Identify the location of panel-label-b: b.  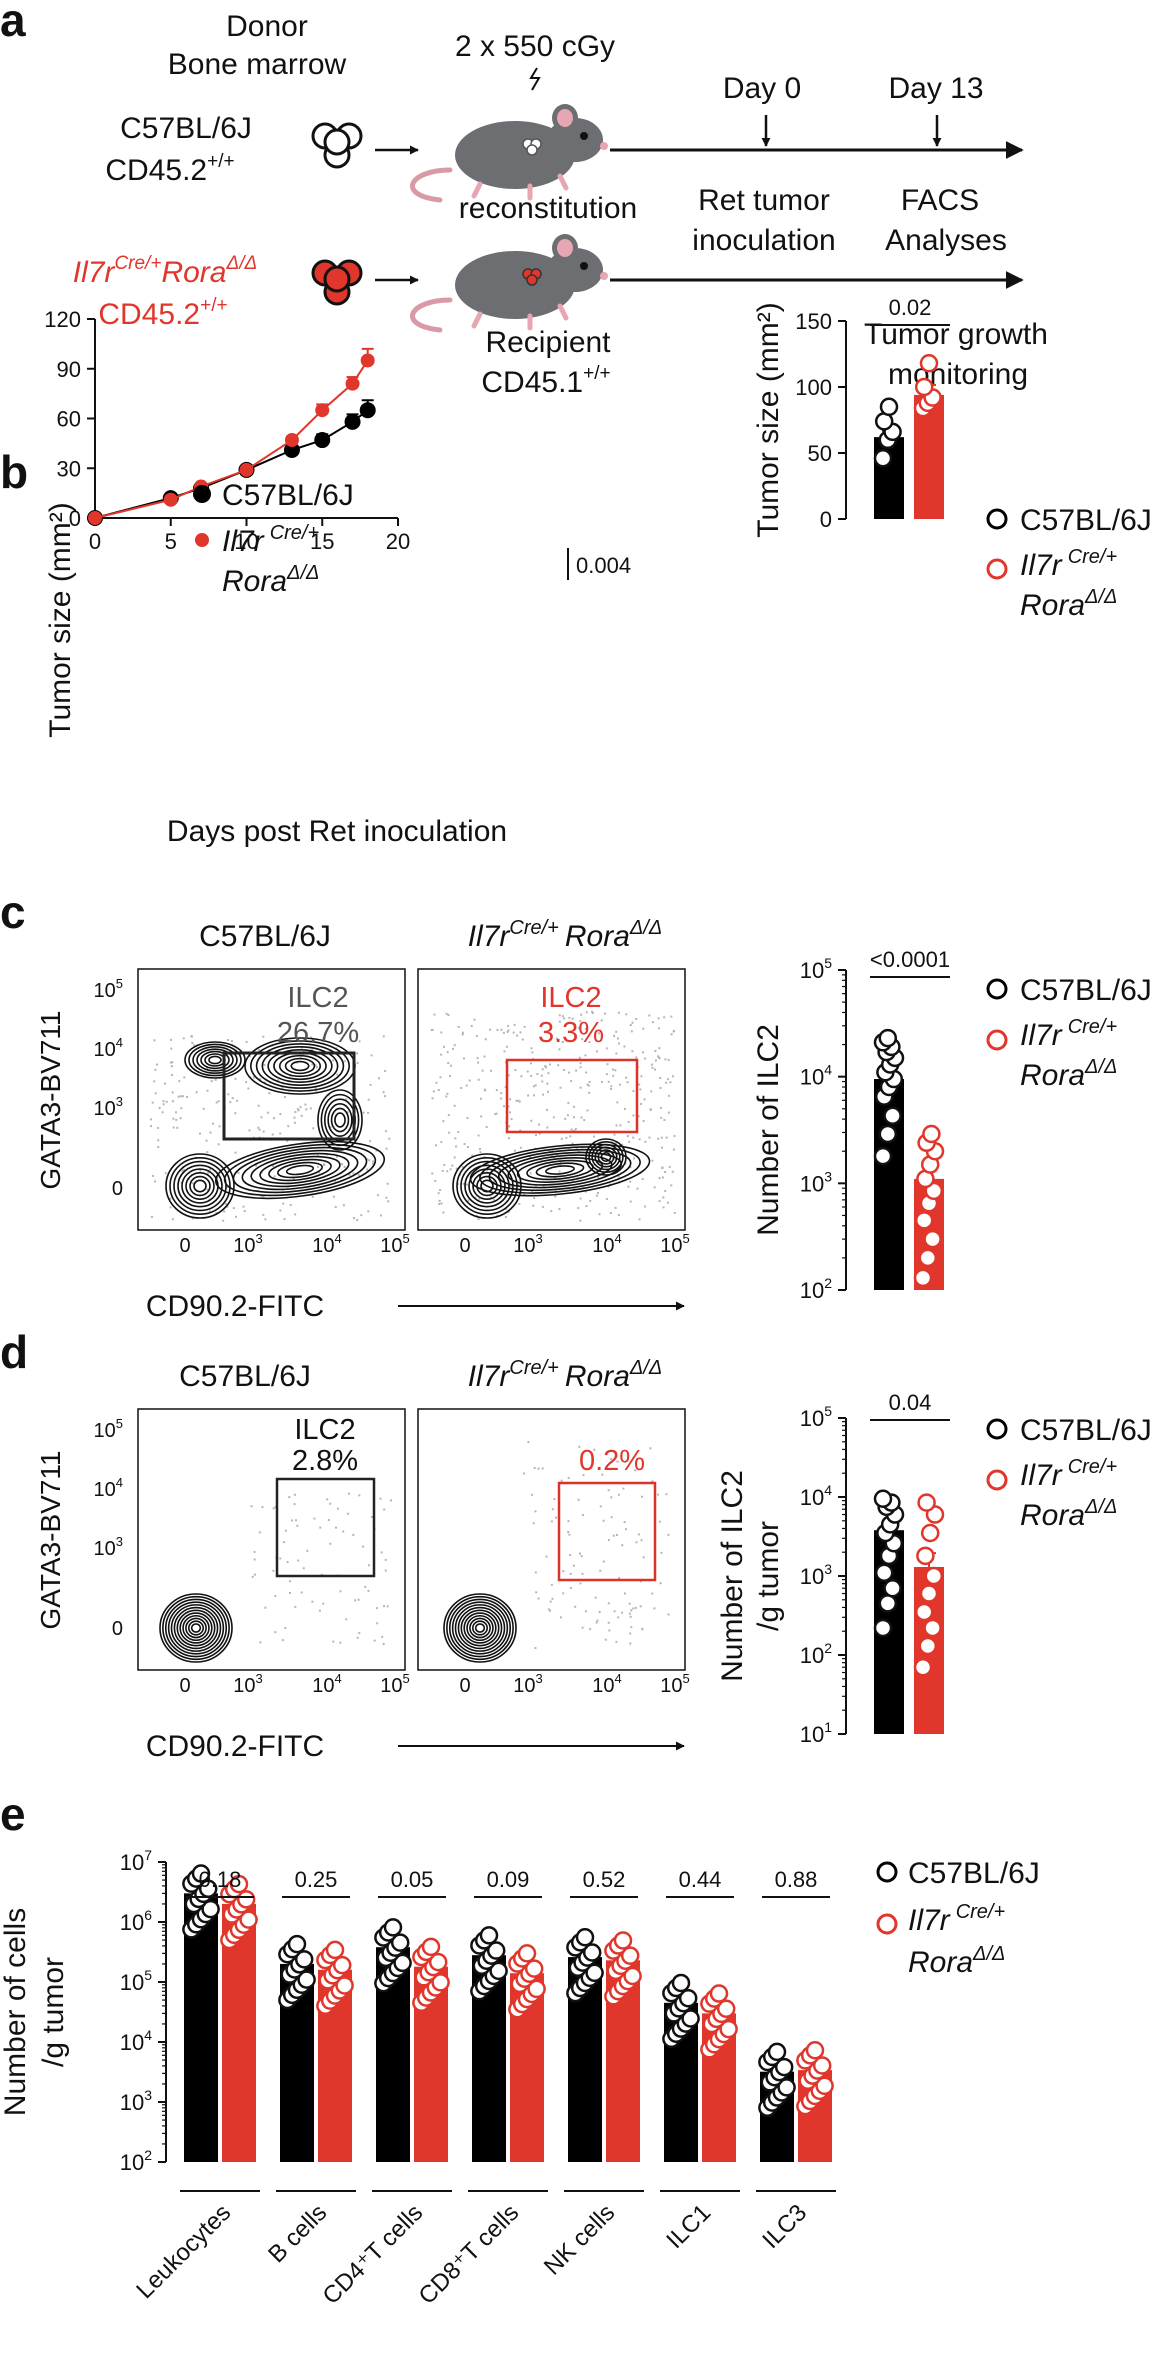
(14, 472).